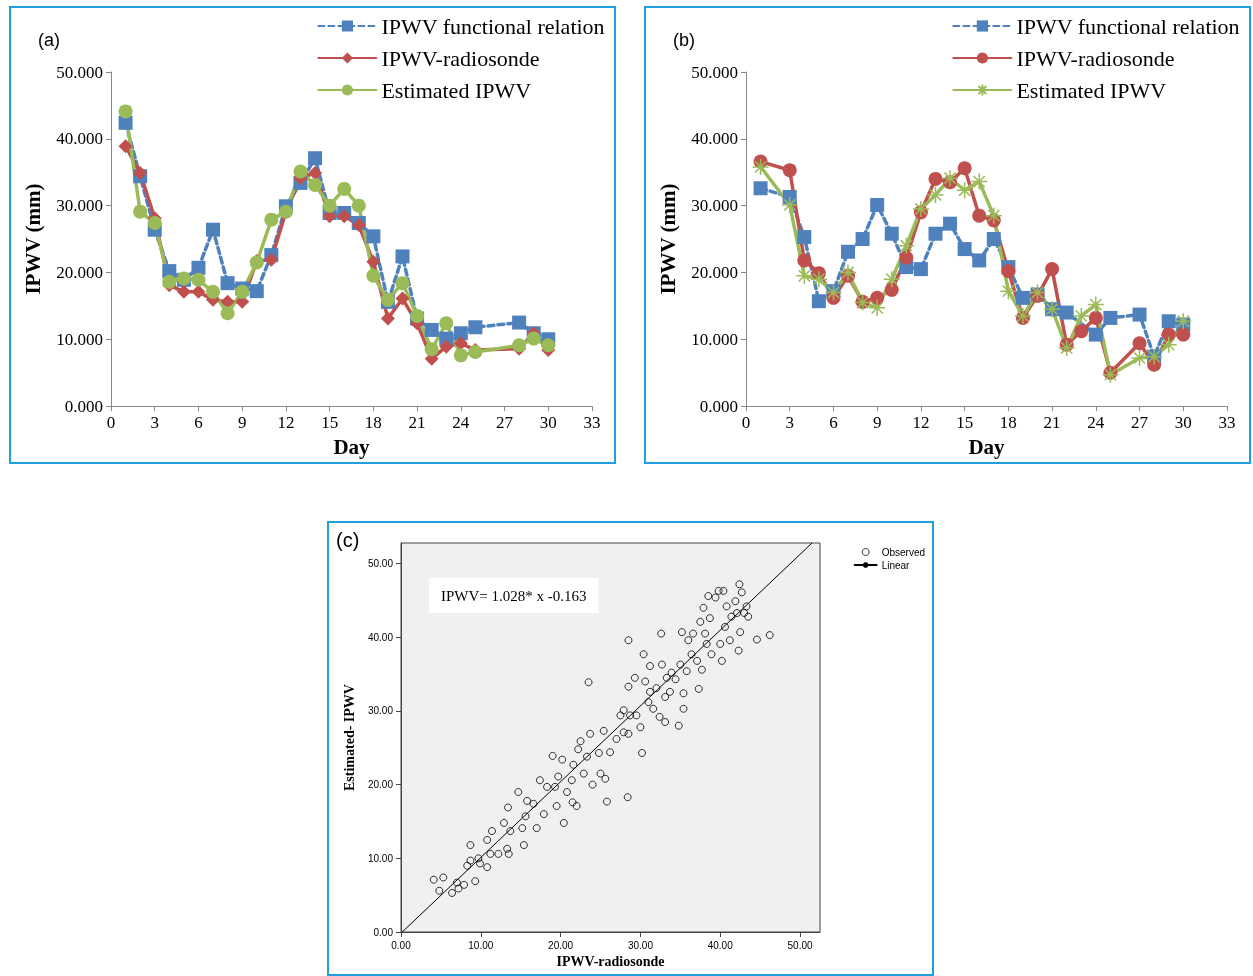 This screenshot has height=976, width=1253. I want to click on x-tick-label: 10.00, so click(481, 945).